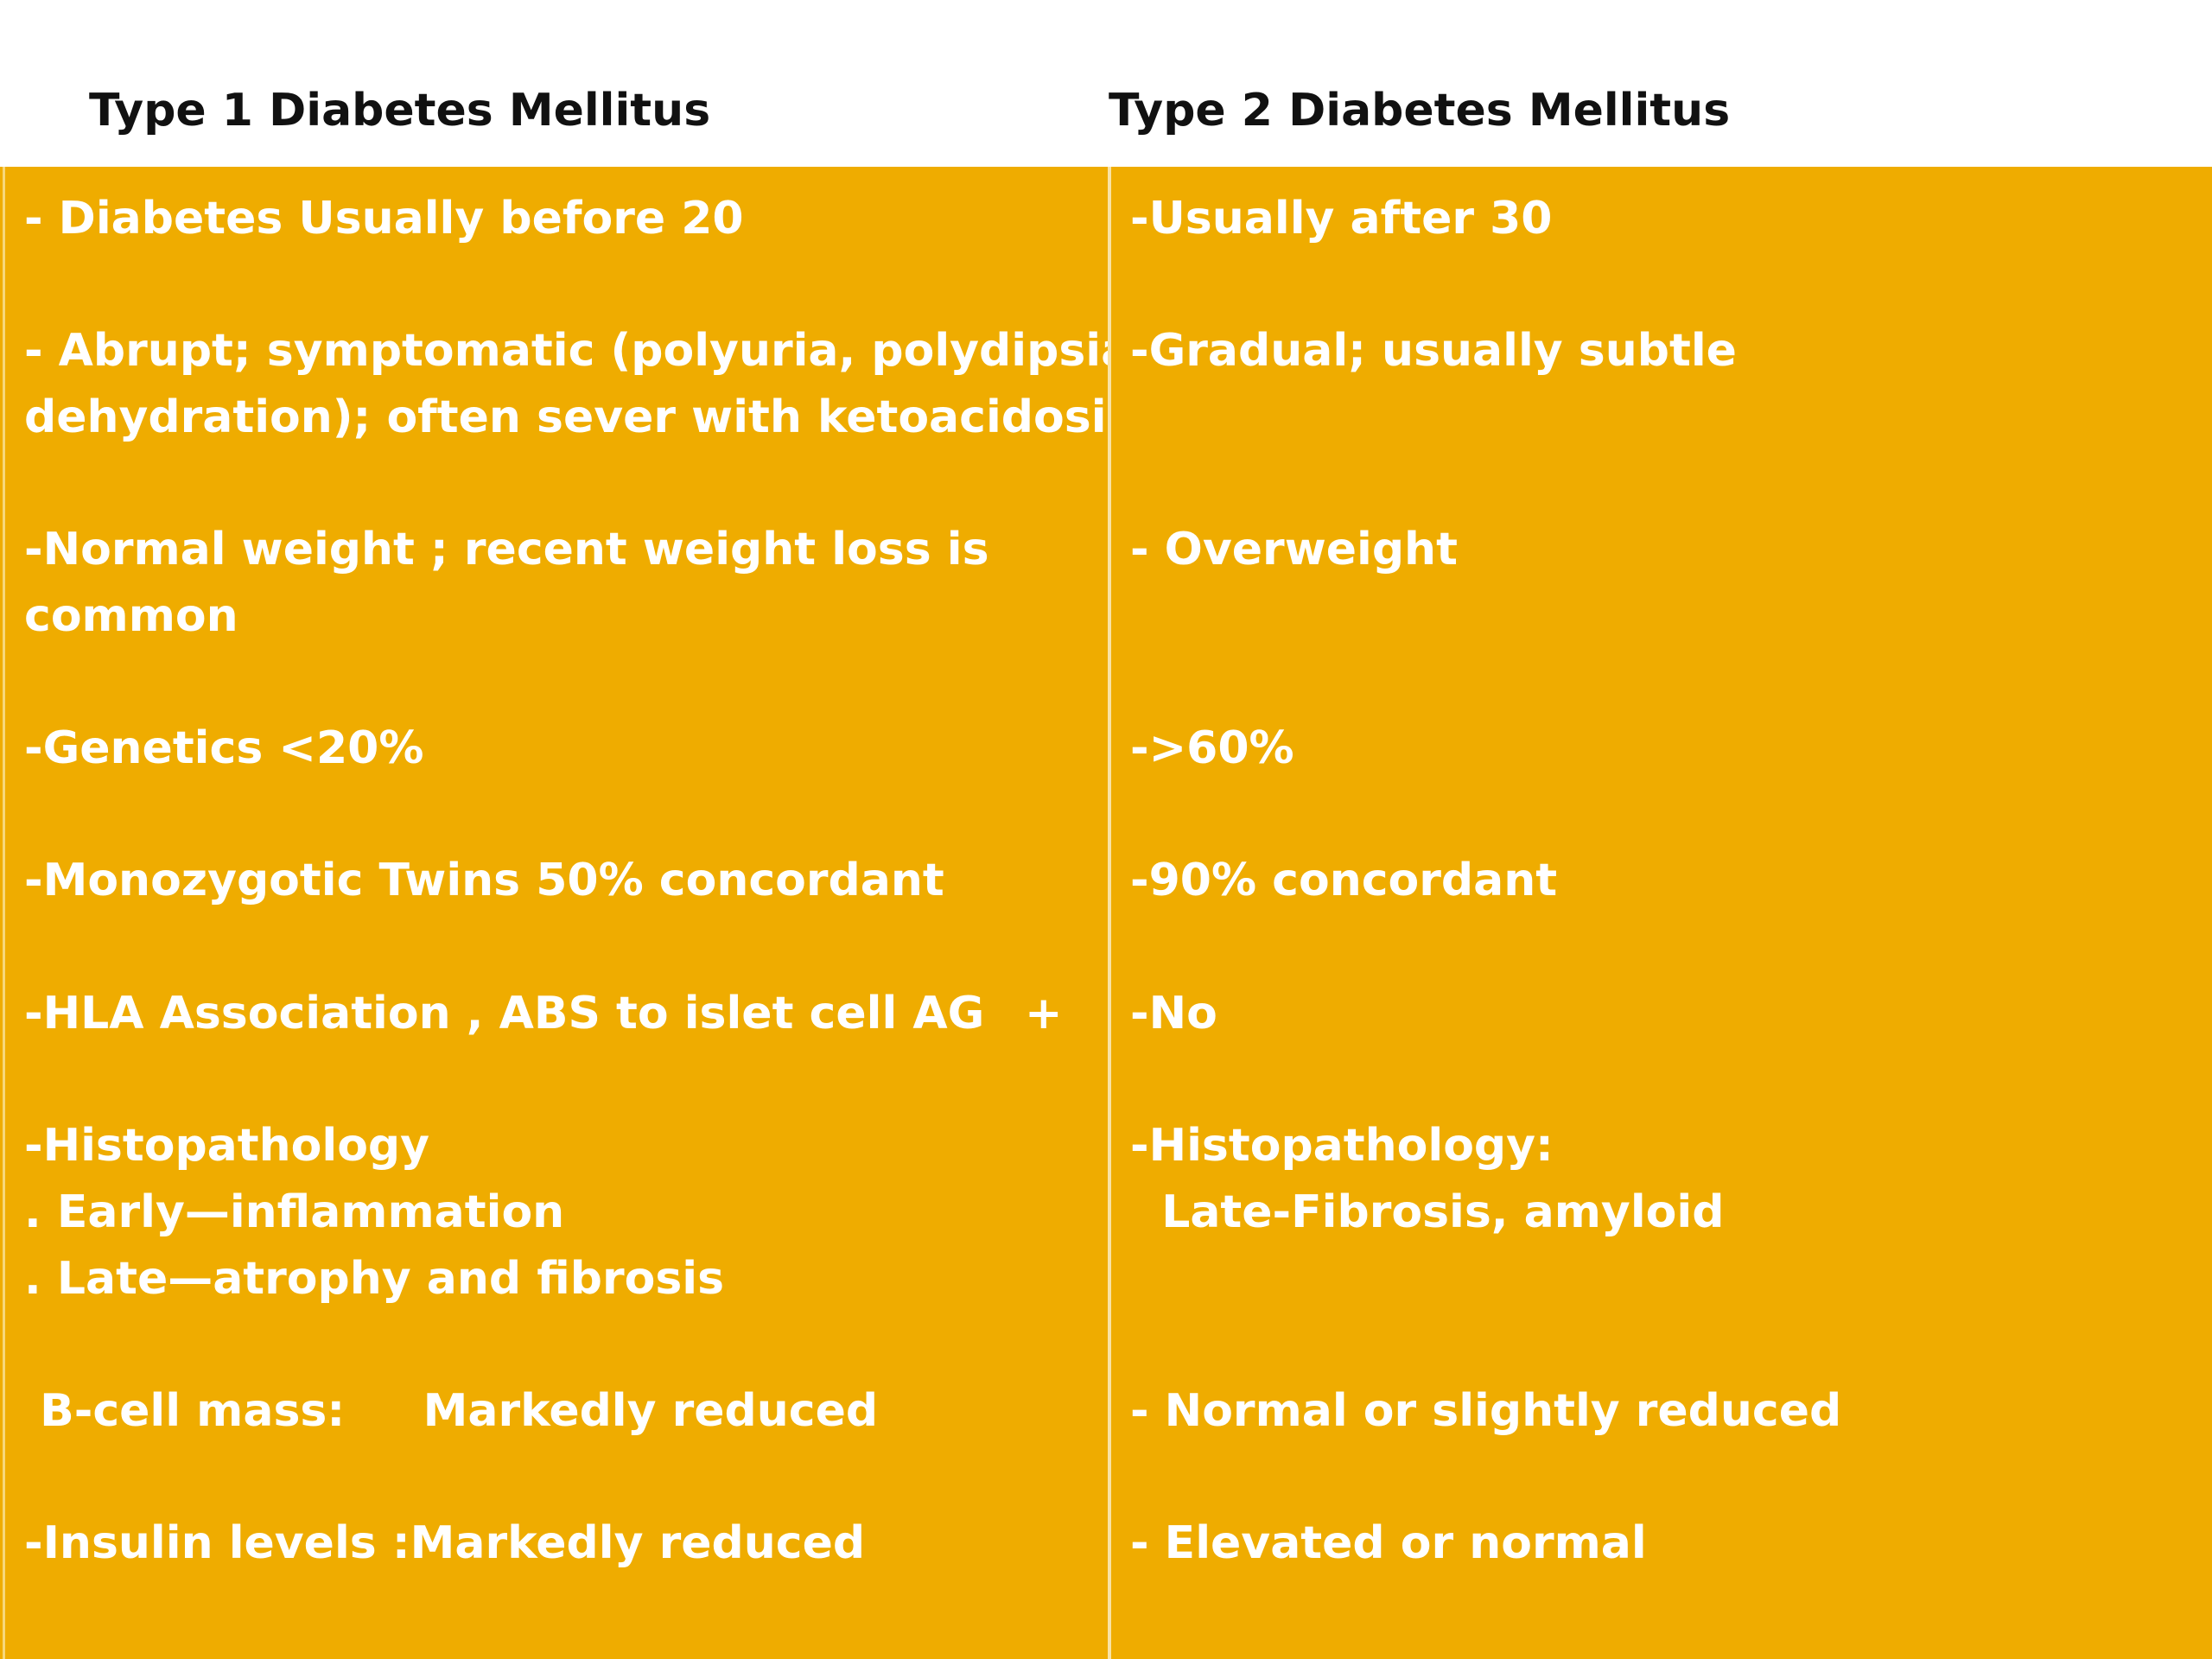 This screenshot has height=1659, width=2212. What do you see at coordinates (1173, 1013) in the screenshot?
I see `type2-hla: -No` at bounding box center [1173, 1013].